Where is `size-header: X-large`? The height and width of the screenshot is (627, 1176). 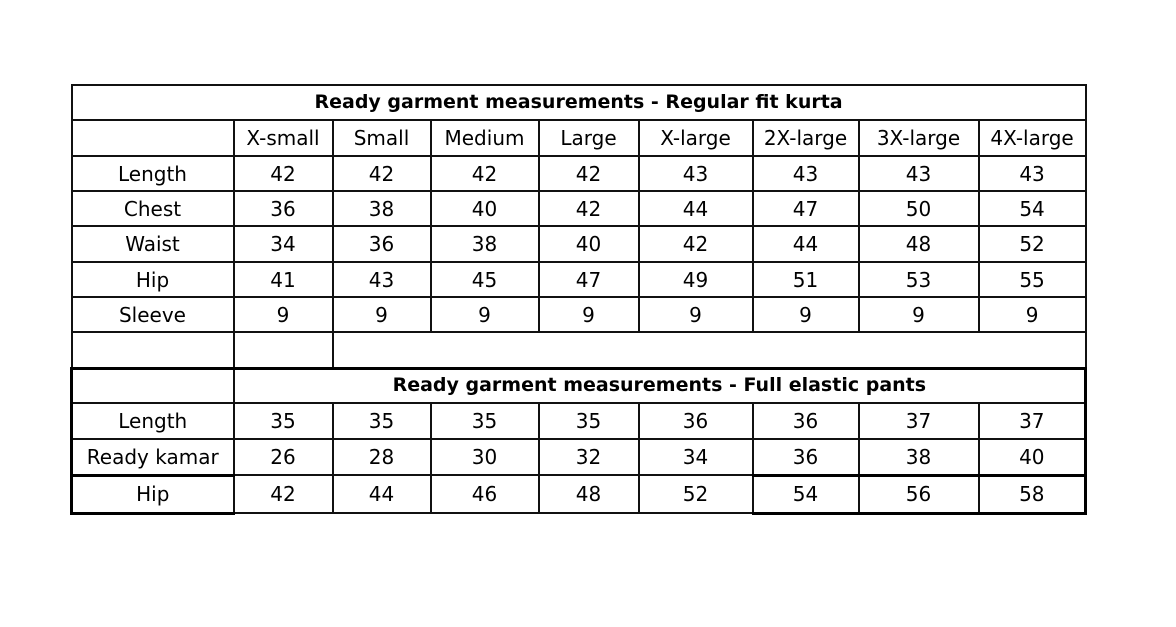 size-header: X-large is located at coordinates (695, 138).